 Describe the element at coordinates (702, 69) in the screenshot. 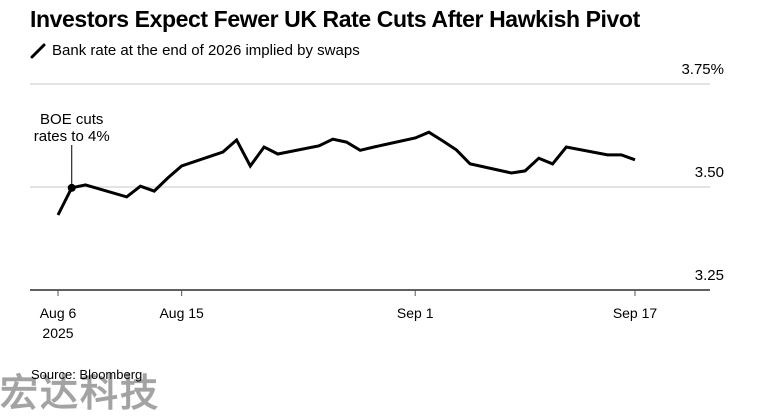

I see `y-tick-label: 3.75%` at that location.